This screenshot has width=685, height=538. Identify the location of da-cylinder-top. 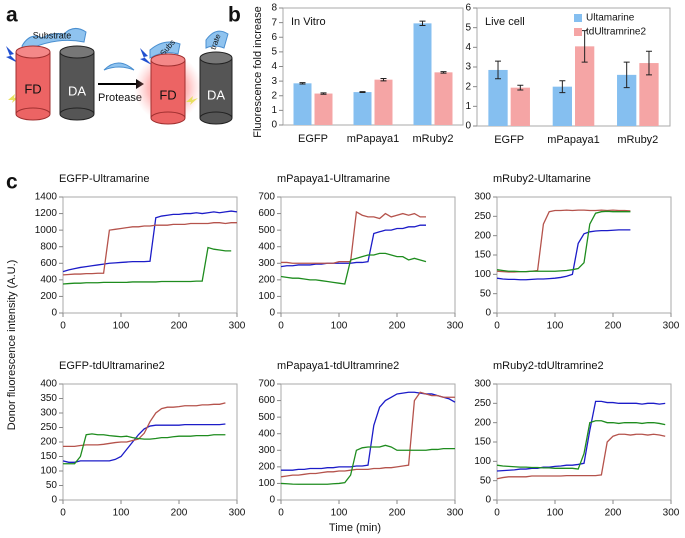
(216, 58).